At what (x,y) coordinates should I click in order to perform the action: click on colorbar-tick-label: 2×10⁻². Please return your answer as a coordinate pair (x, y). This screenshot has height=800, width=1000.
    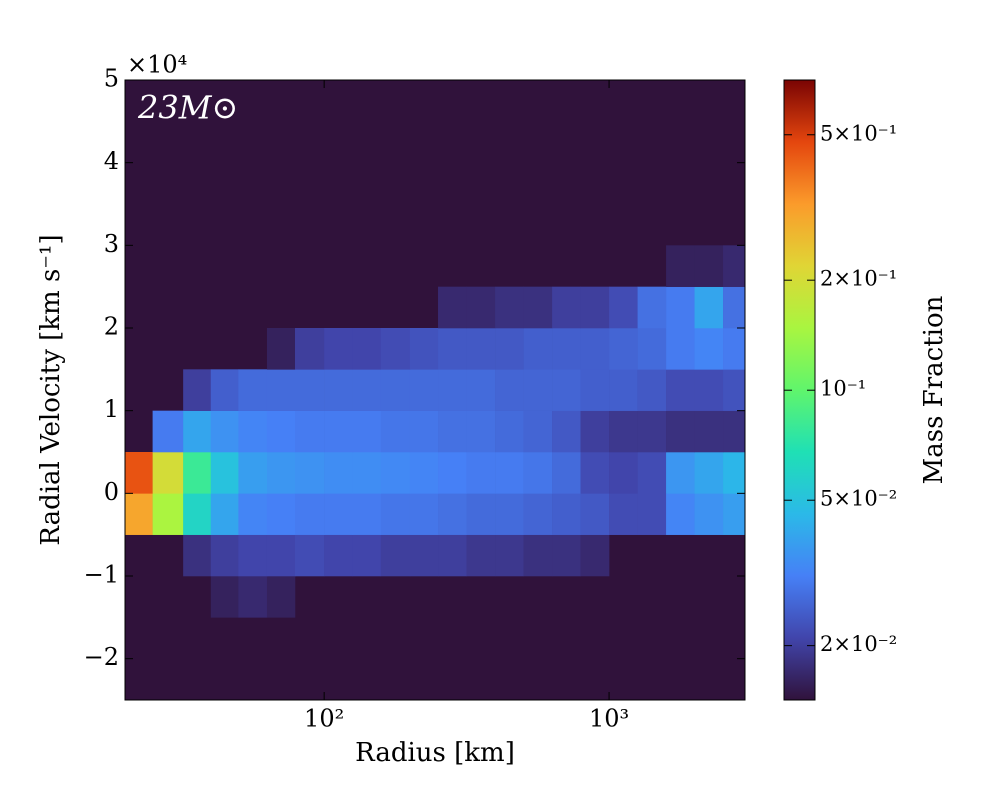
    Looking at the image, I should click on (858, 644).